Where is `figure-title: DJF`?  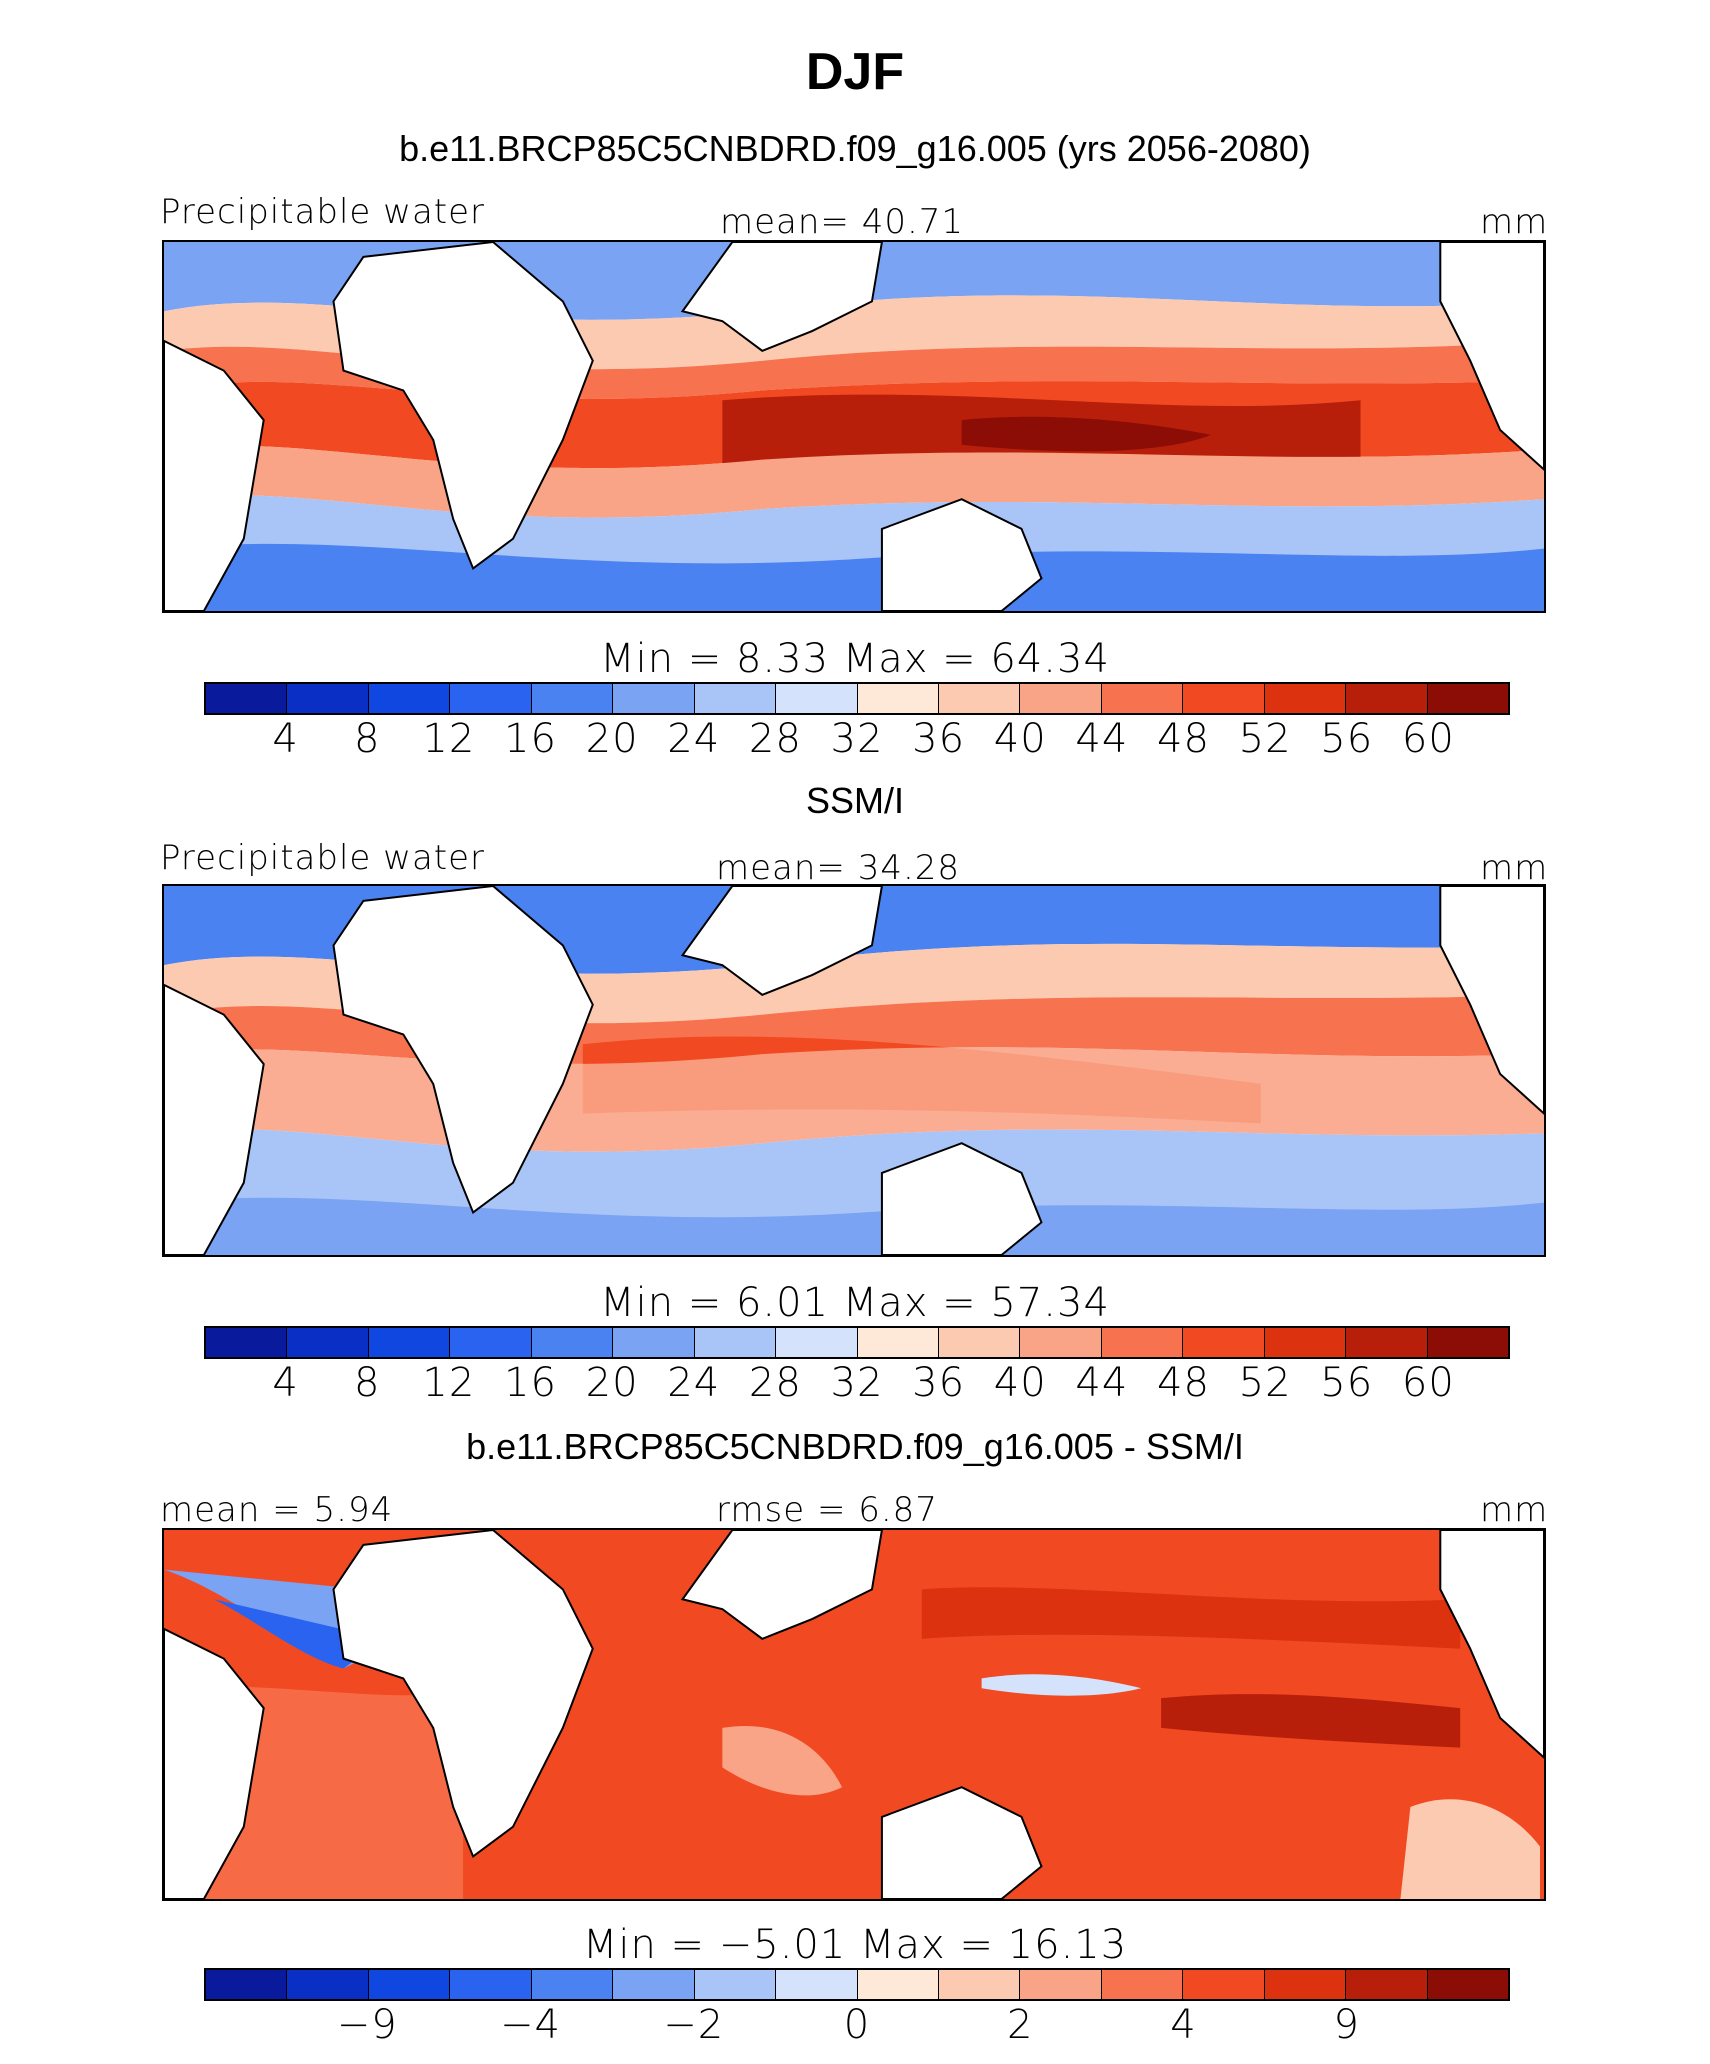
figure-title: DJF is located at coordinates (855, 72).